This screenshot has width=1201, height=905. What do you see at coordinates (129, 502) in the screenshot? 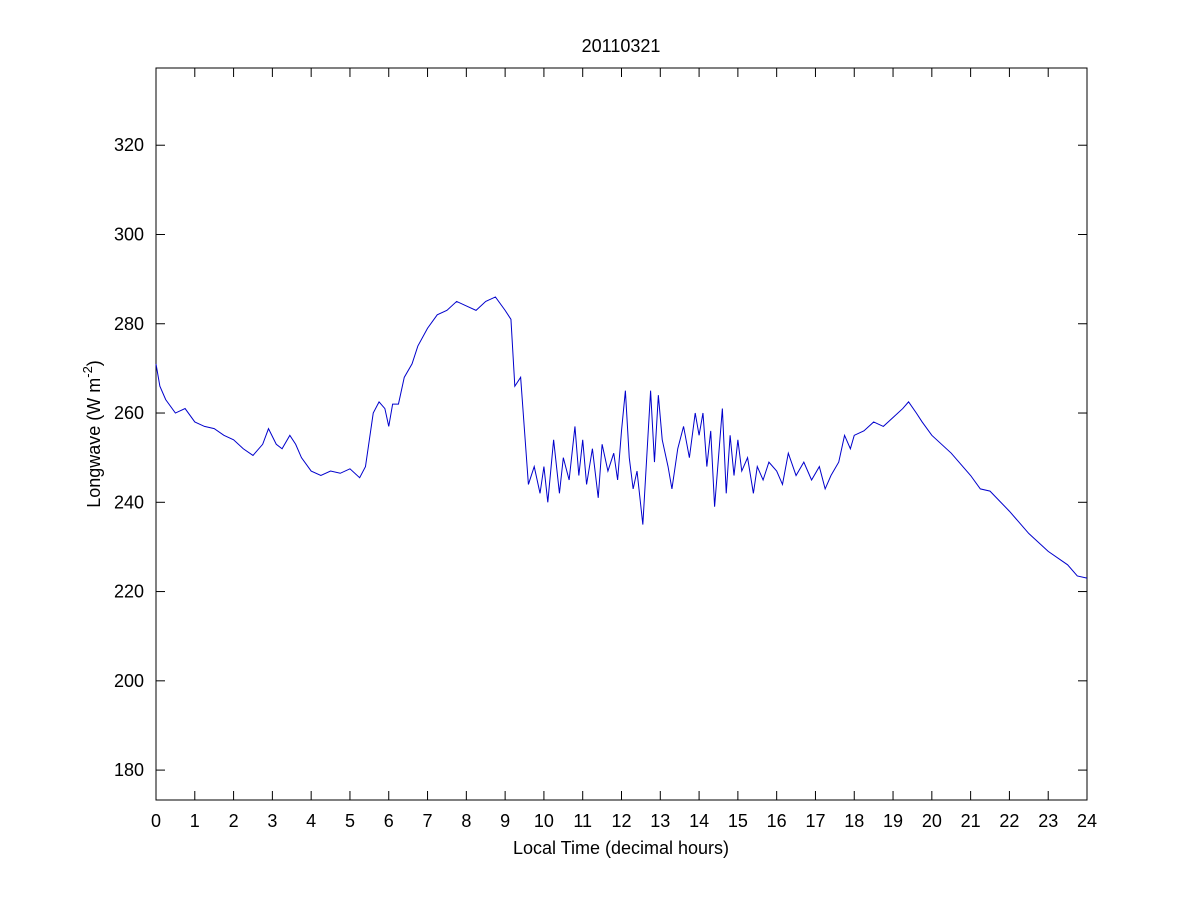
I see `y-tick-label: 240` at bounding box center [129, 502].